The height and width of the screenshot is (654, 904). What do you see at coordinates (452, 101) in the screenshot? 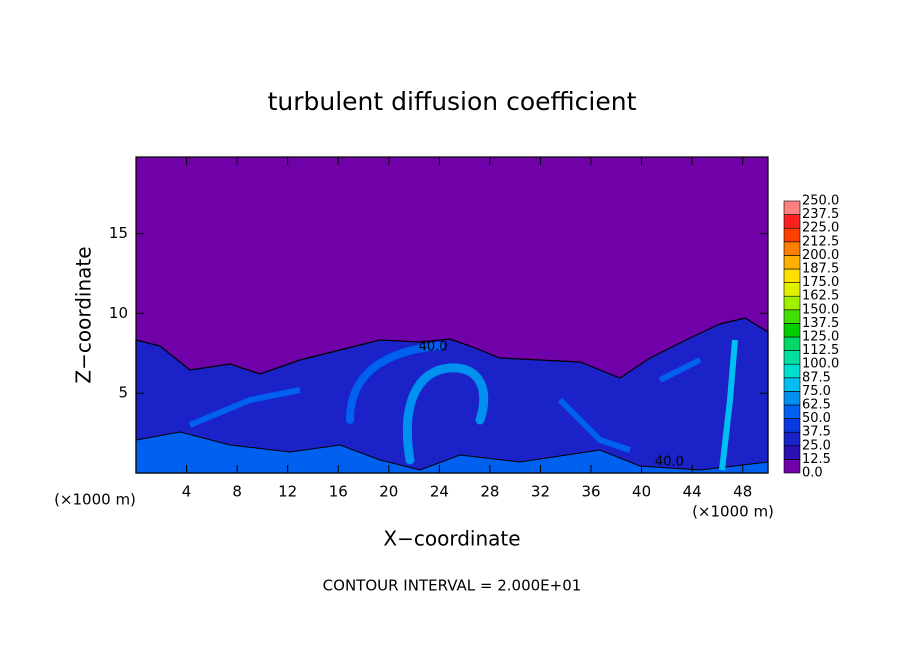
I see `chart-title: turbulent diffusion coefficient` at bounding box center [452, 101].